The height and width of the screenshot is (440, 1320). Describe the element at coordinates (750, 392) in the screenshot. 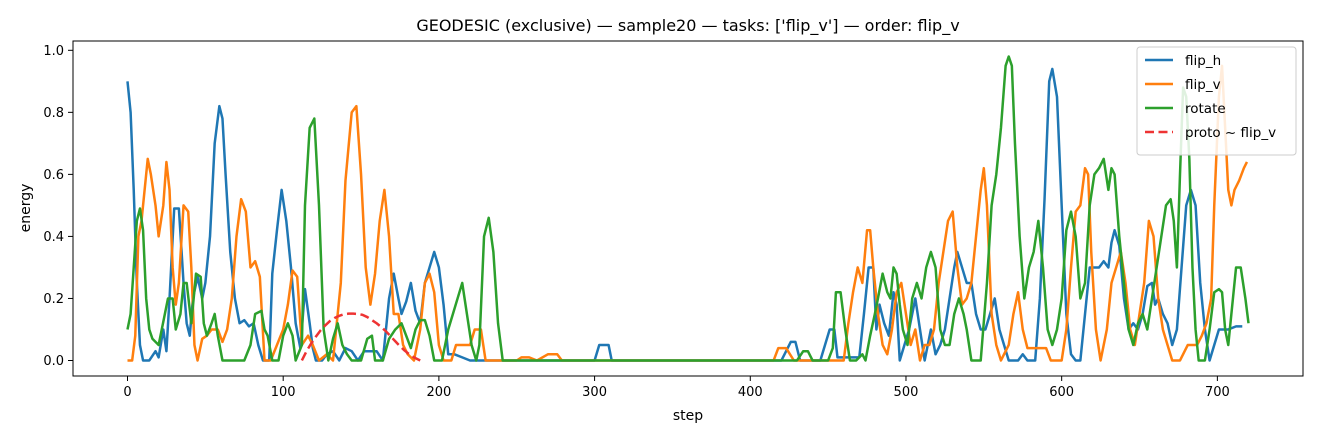

I see `x-tick-label: 400` at that location.